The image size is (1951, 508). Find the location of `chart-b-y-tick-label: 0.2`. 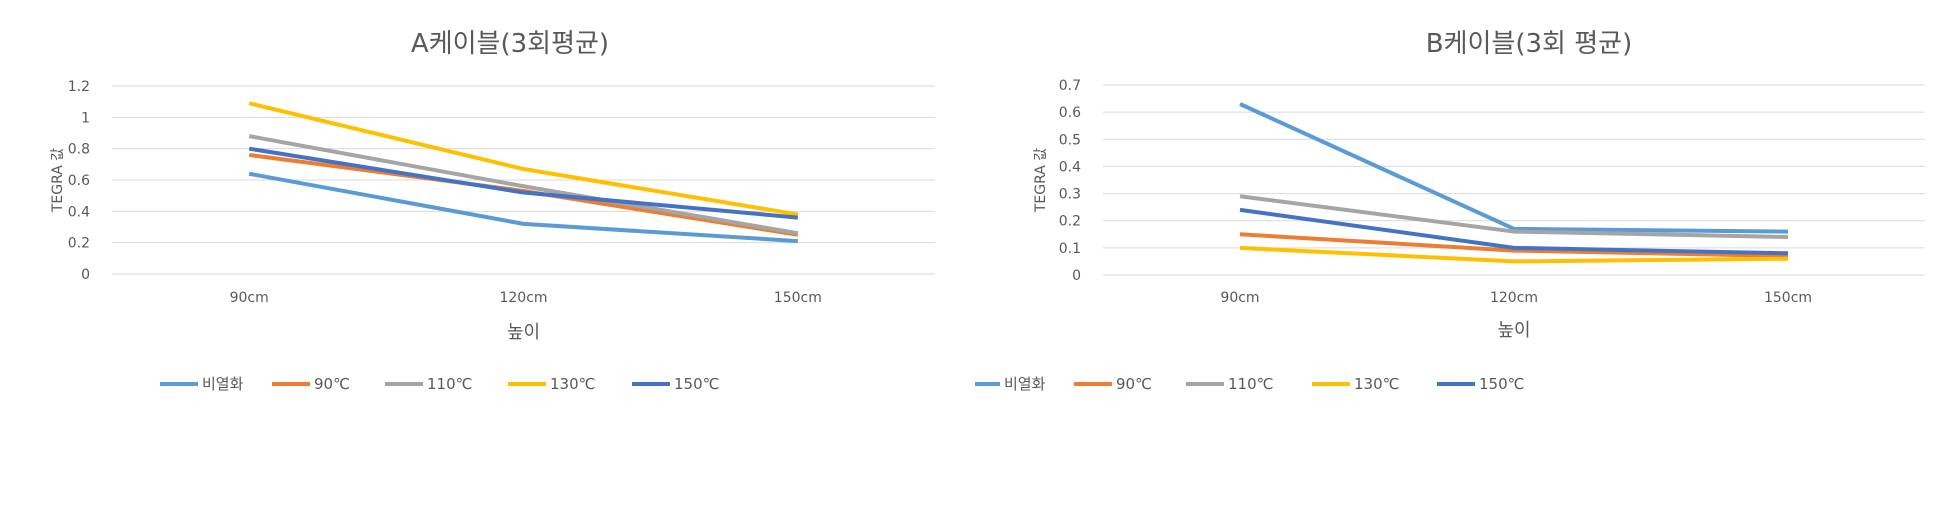

chart-b-y-tick-label: 0.2 is located at coordinates (1070, 222).